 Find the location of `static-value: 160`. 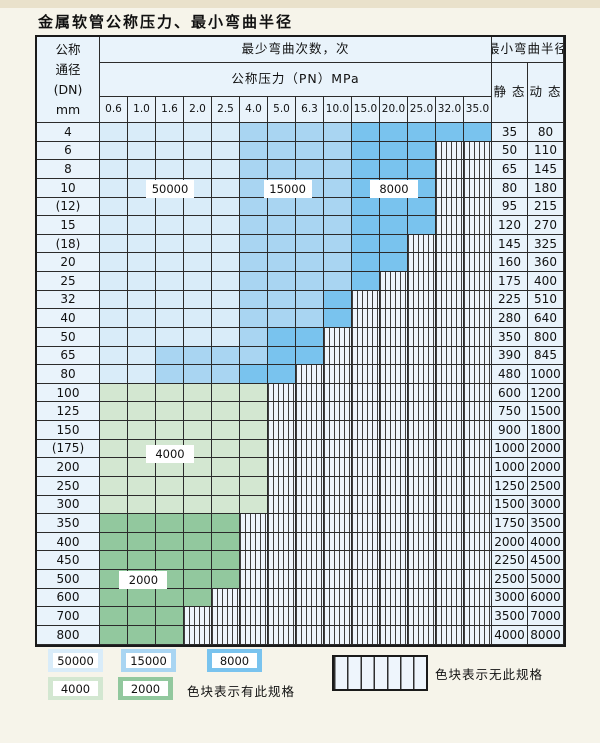

static-value: 160 is located at coordinates (510, 262).